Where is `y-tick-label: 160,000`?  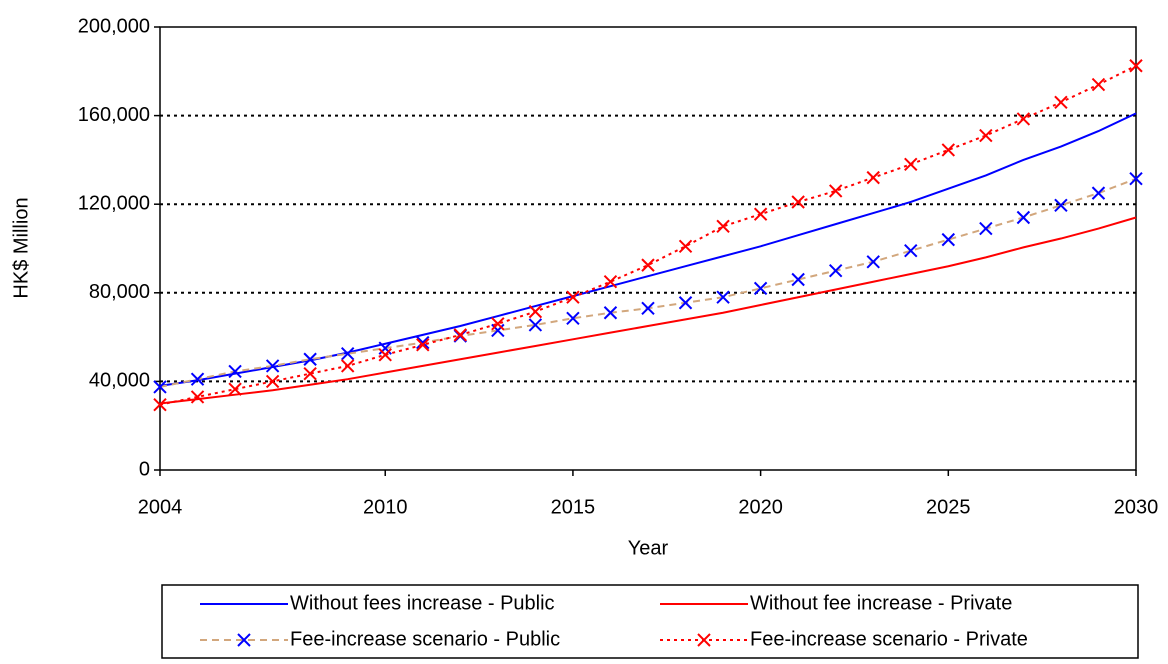
y-tick-label: 160,000 is located at coordinates (114, 115).